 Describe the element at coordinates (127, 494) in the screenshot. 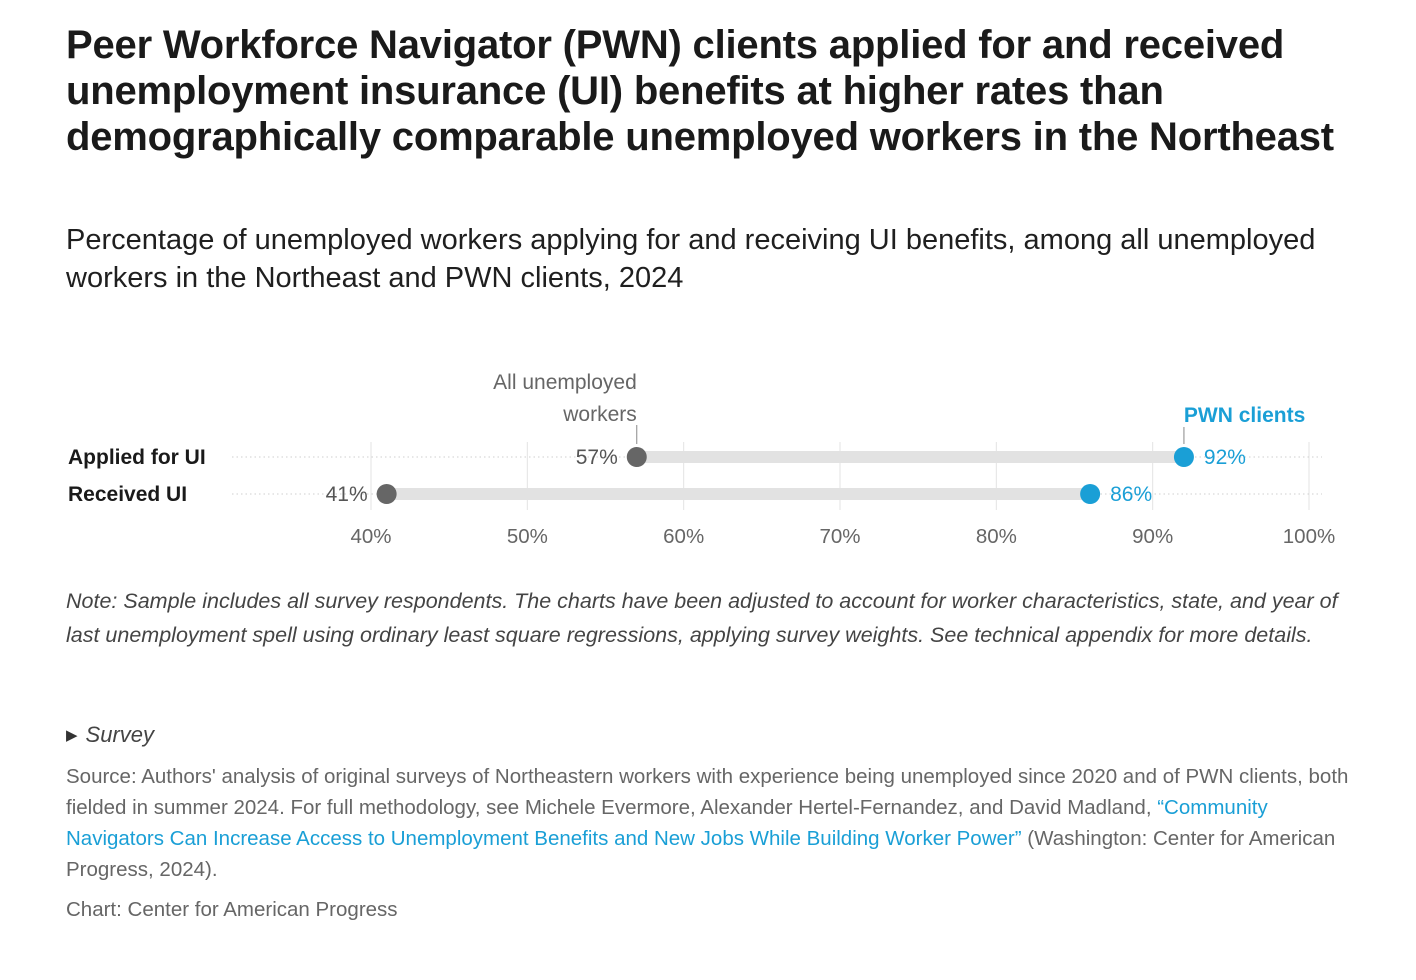

I see `category-label: Received UI` at that location.